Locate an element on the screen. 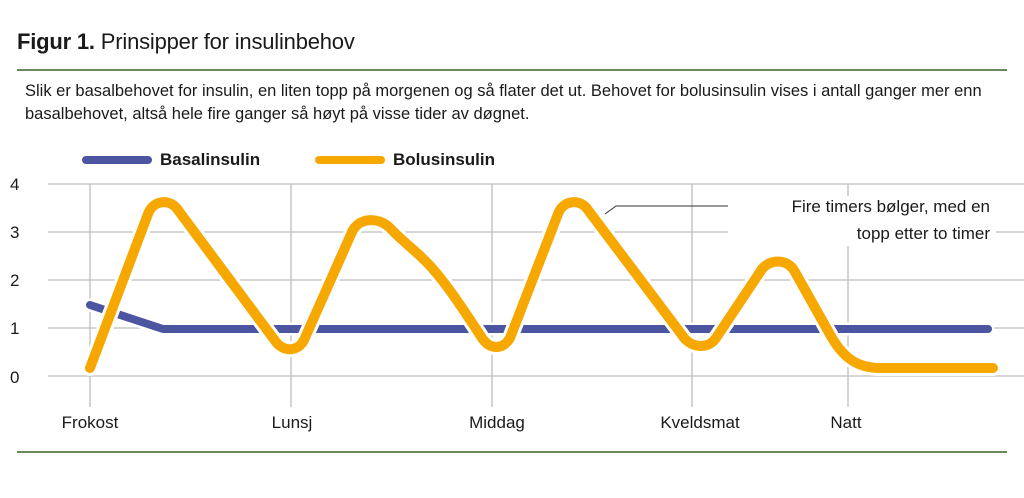  legend-item-bolus: Bolusinsulin is located at coordinates (405, 160).